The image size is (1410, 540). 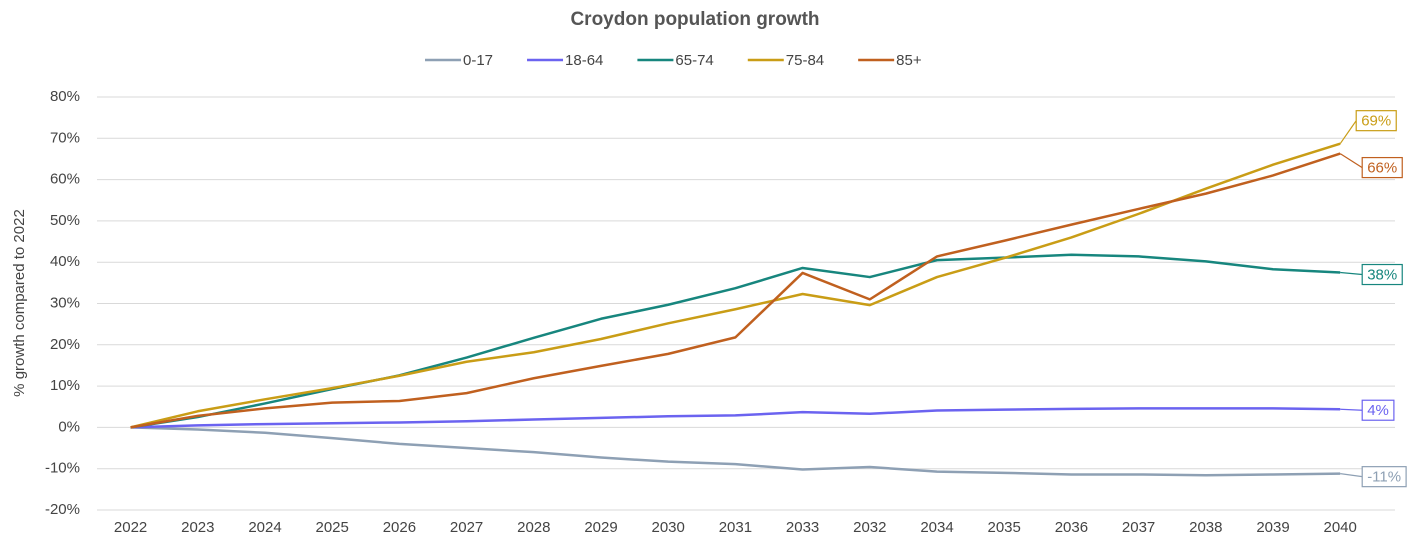 I want to click on x-tick-label: 2034, so click(x=936, y=527).